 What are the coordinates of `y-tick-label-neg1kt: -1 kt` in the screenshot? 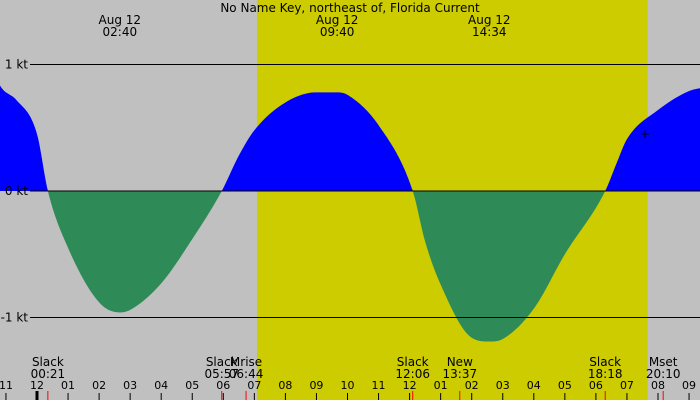 It's located at (15, 318).